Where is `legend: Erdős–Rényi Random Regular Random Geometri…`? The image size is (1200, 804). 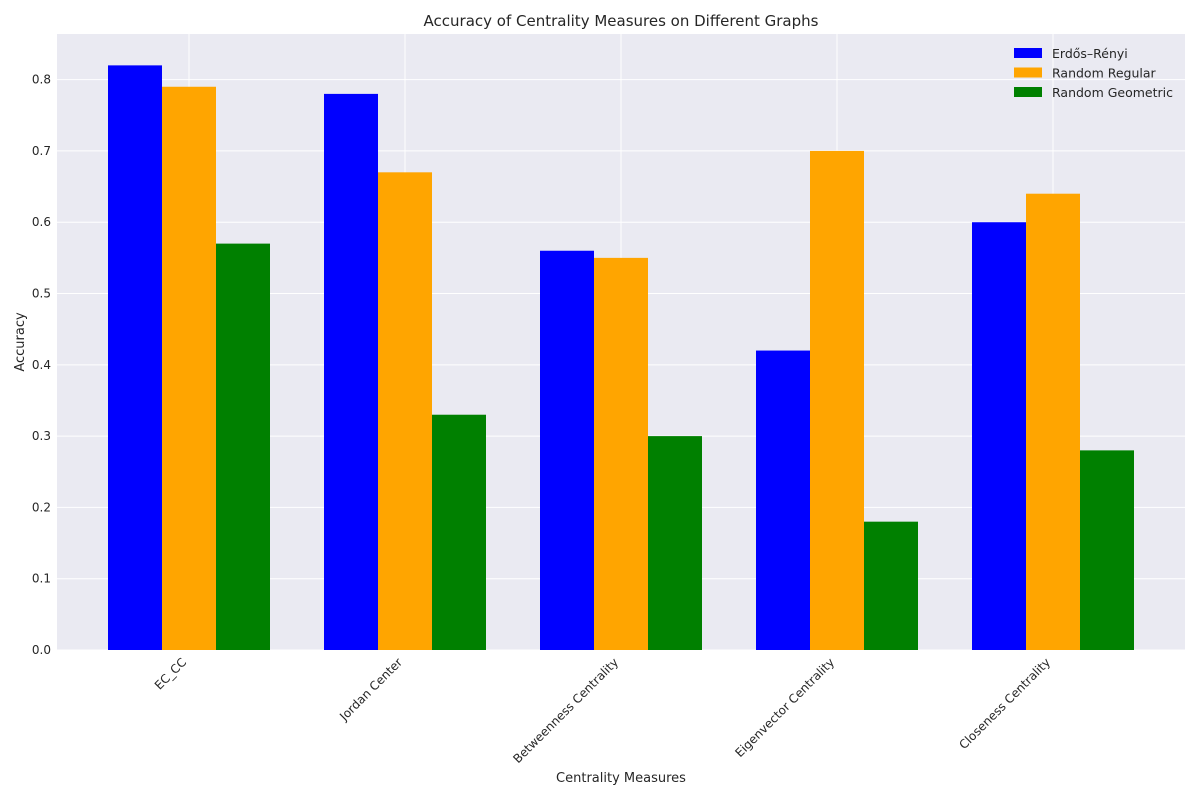
legend: Erdős–Rényi Random Regular Random Geometri… is located at coordinates (1093, 73).